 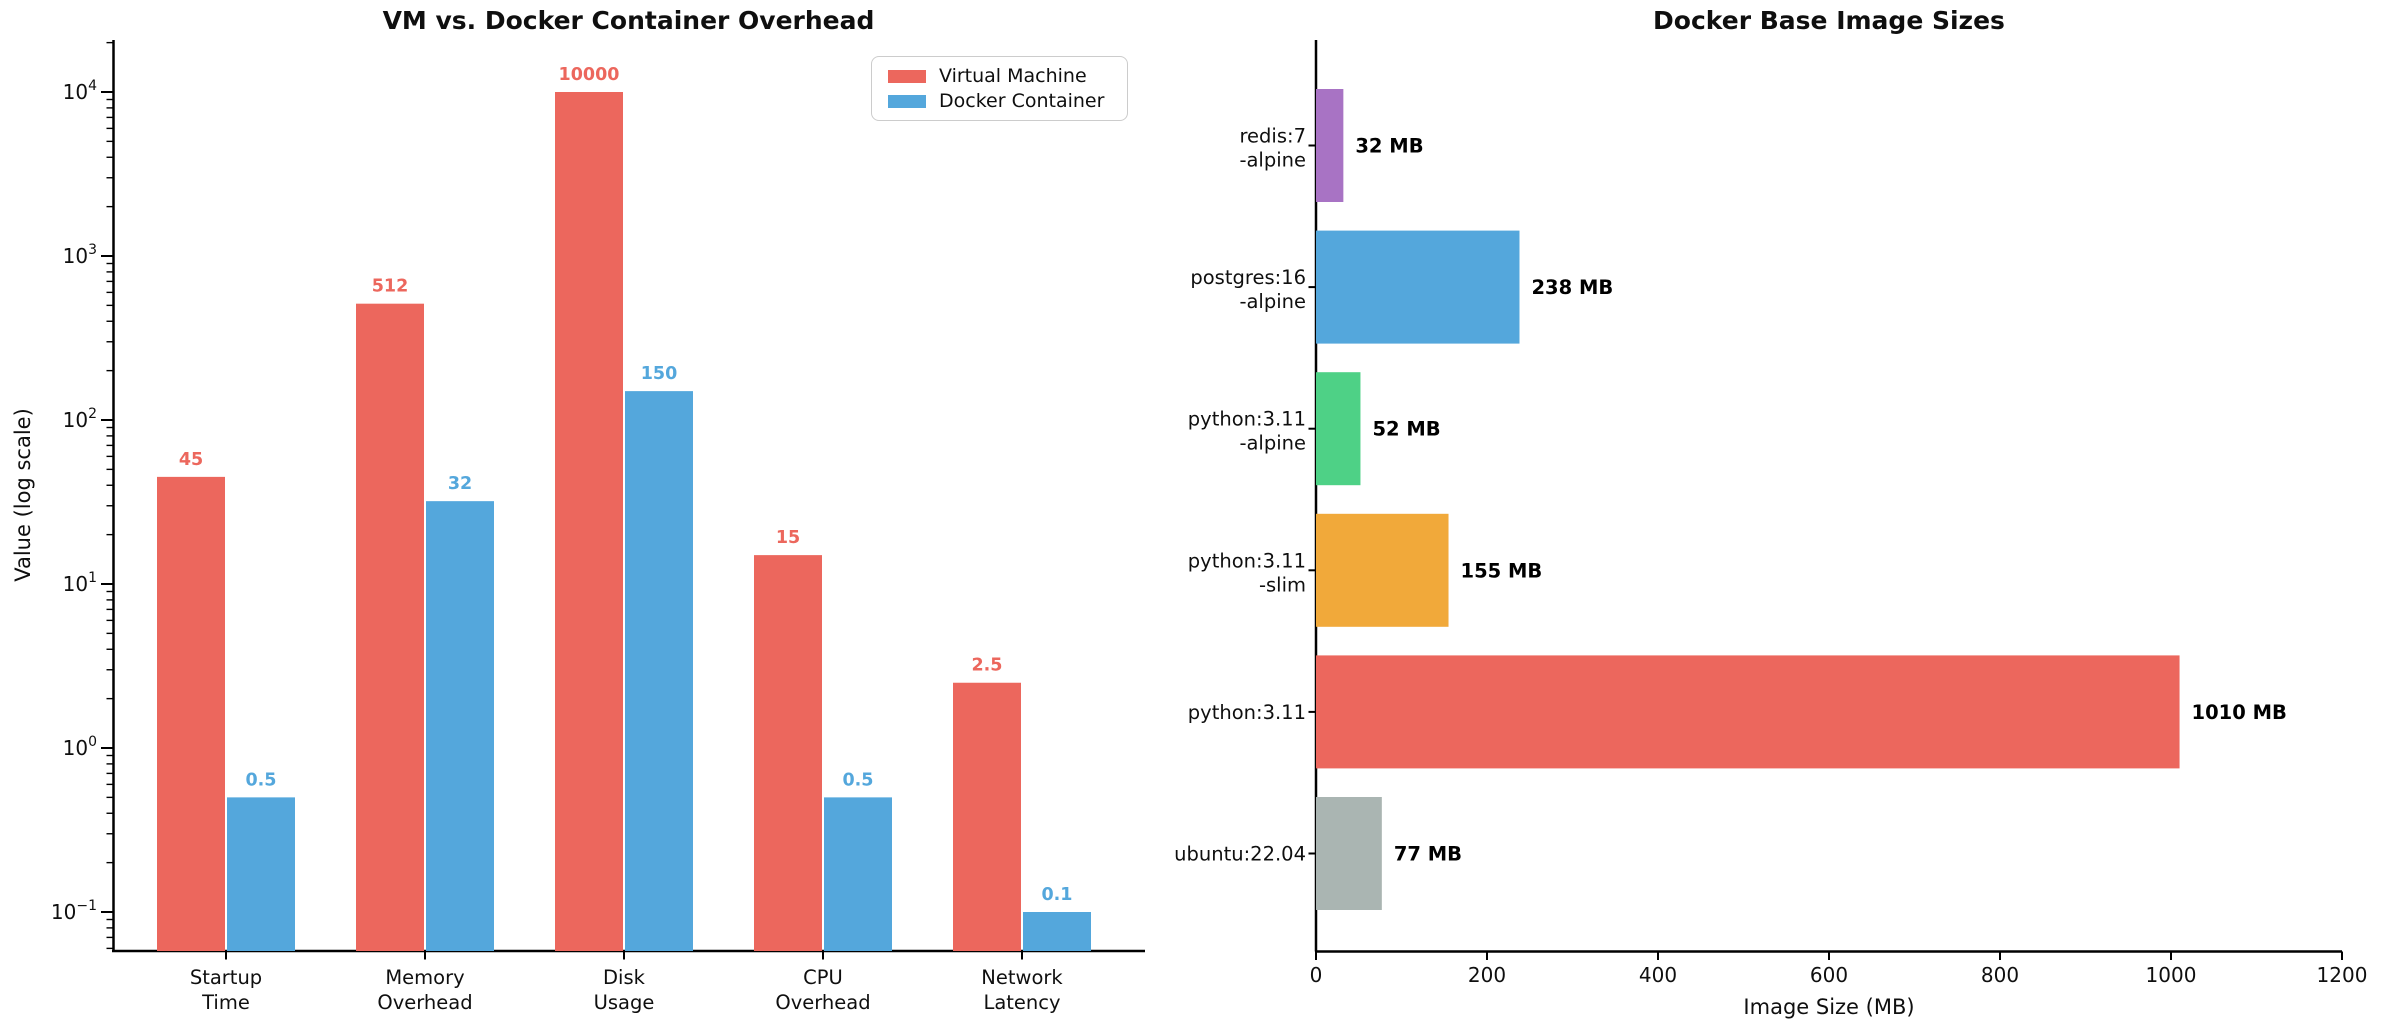 What do you see at coordinates (986, 666) in the screenshot?
I see `vm-bar-value-4: 2.5` at bounding box center [986, 666].